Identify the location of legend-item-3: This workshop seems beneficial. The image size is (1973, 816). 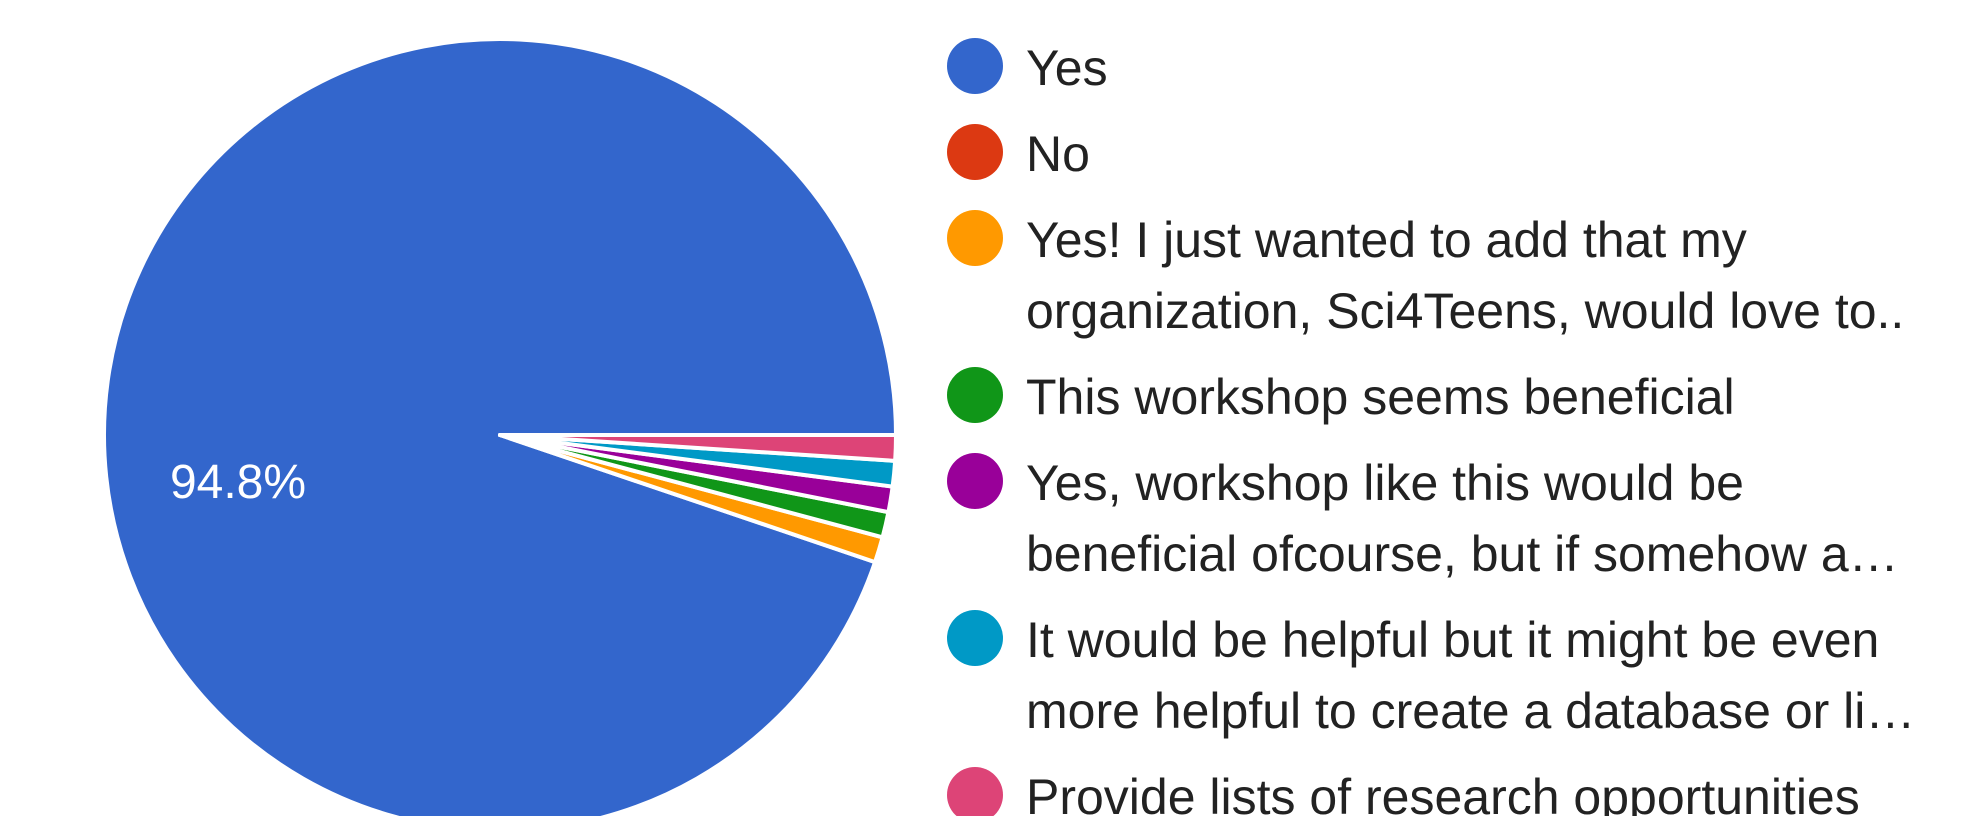
(1457, 397).